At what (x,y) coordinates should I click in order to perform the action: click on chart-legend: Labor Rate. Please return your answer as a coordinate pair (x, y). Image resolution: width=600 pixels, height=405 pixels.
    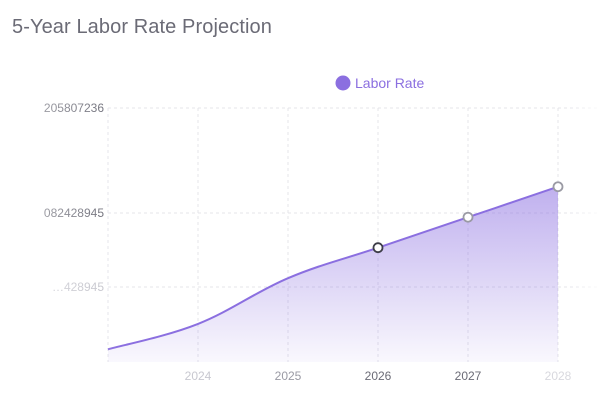
    Looking at the image, I should click on (380, 83).